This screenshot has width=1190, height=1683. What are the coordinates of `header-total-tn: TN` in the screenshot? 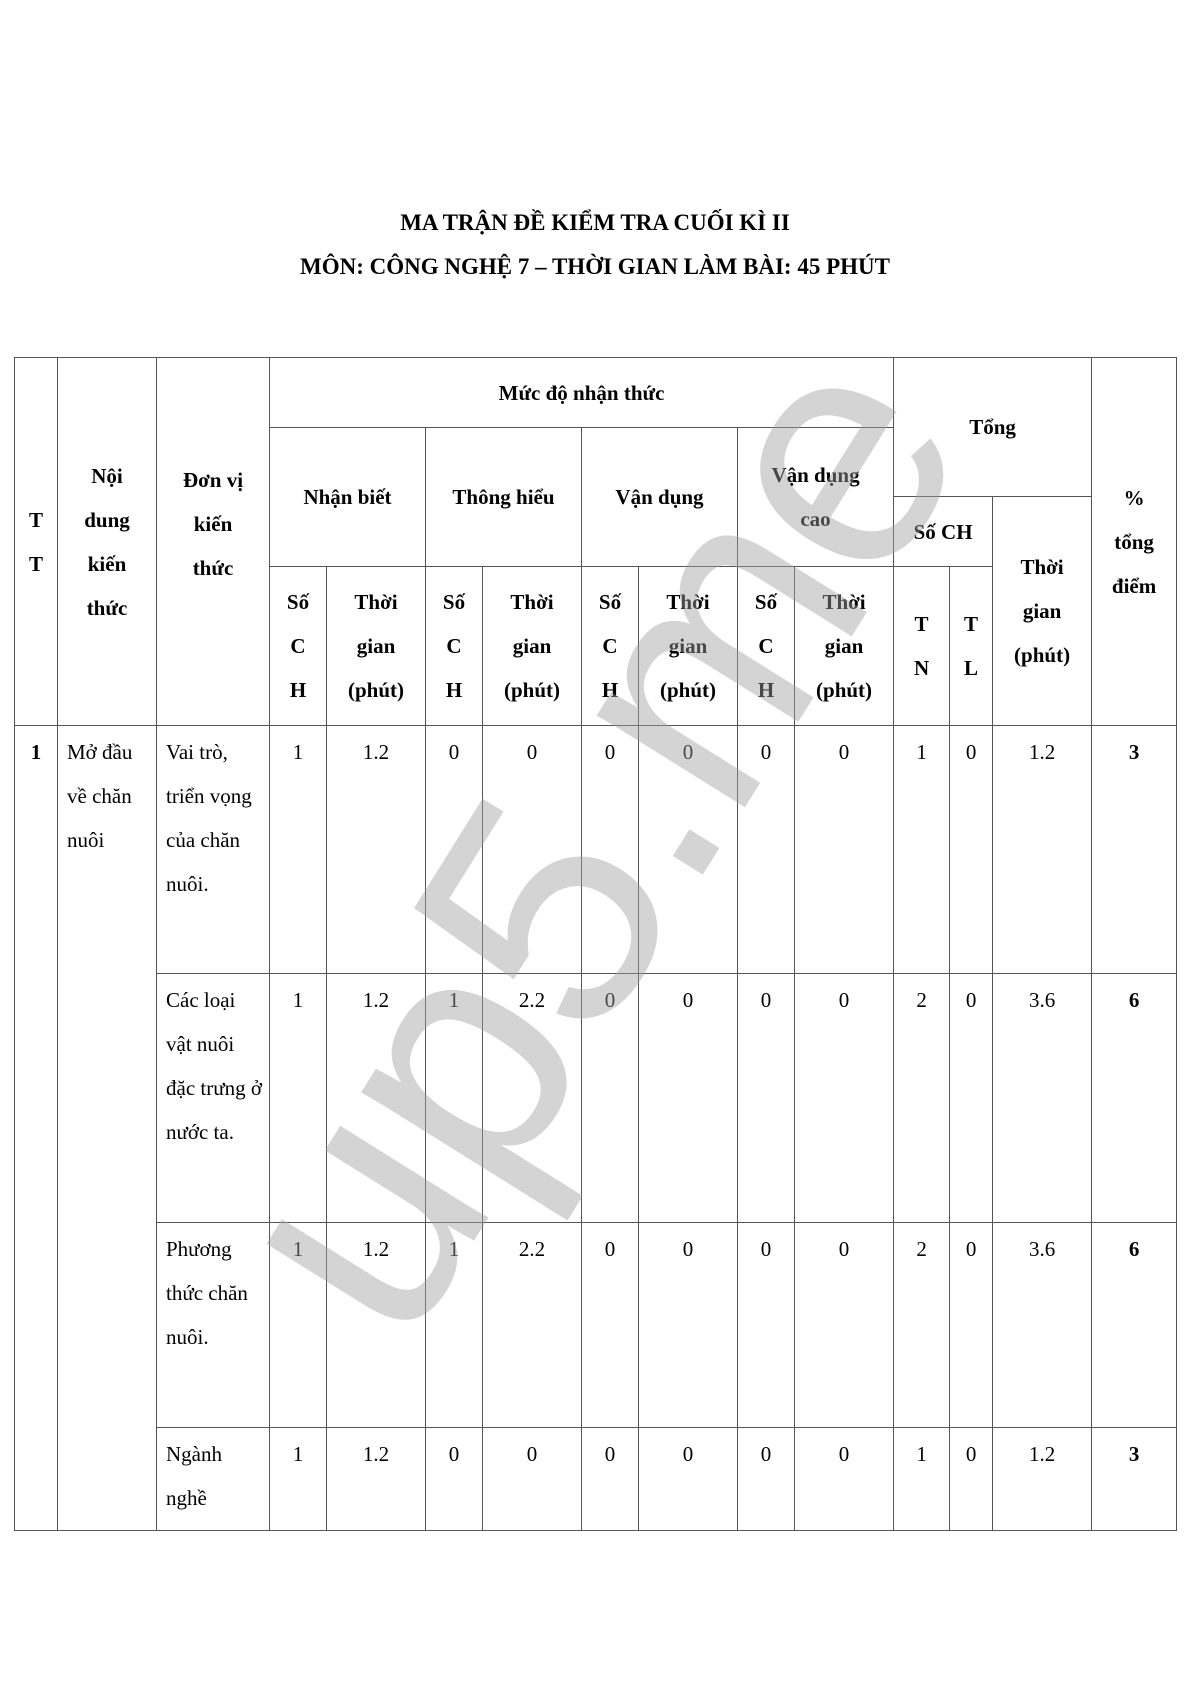 It's located at (922, 646).